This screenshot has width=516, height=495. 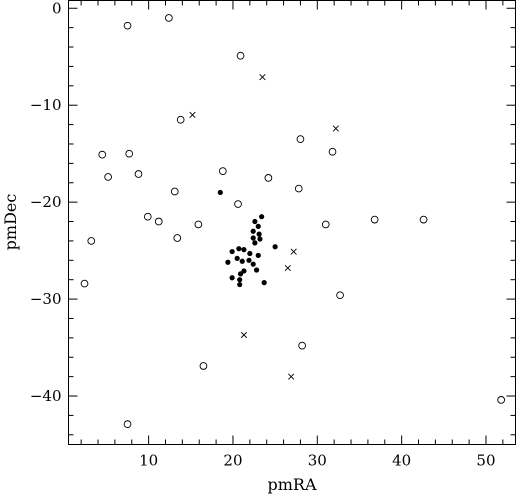 I want to click on x-tick-label: 10, so click(x=148, y=461).